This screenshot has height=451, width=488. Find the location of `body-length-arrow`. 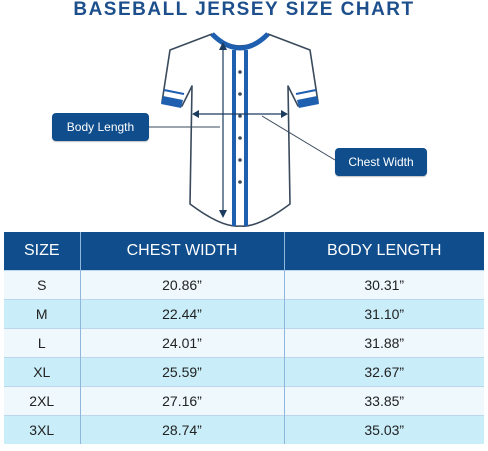

body-length-arrow is located at coordinates (223, 130).